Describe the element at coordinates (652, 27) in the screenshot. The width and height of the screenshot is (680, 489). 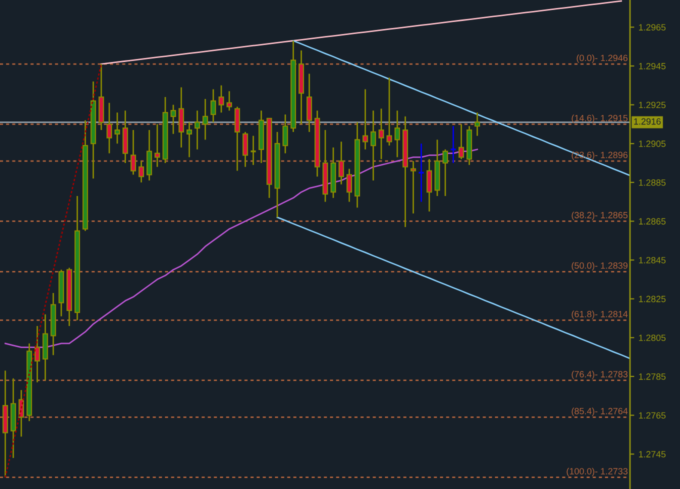
I see `y-tick-label: 1.2965` at that location.